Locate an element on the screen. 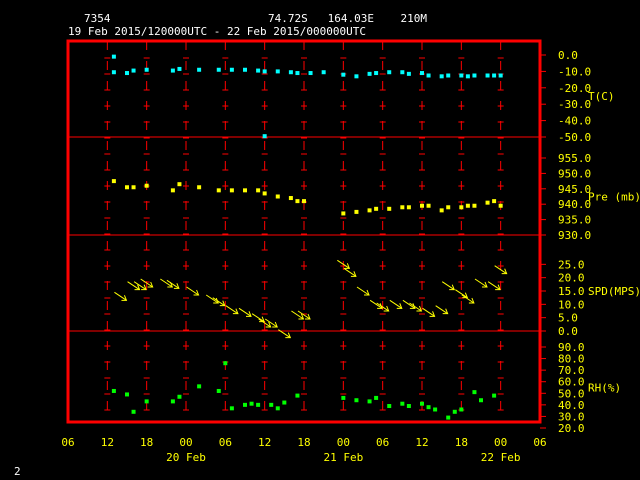 This screenshot has height=480, width=640. x-tick-label: 18 is located at coordinates (303, 442).